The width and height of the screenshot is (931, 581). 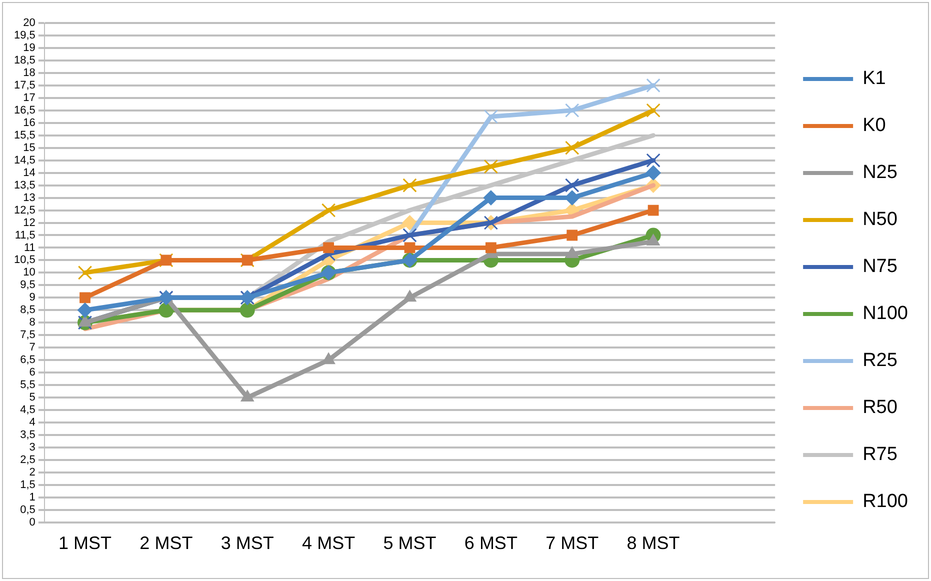 I want to click on legend-label: K1, so click(x=874, y=79).